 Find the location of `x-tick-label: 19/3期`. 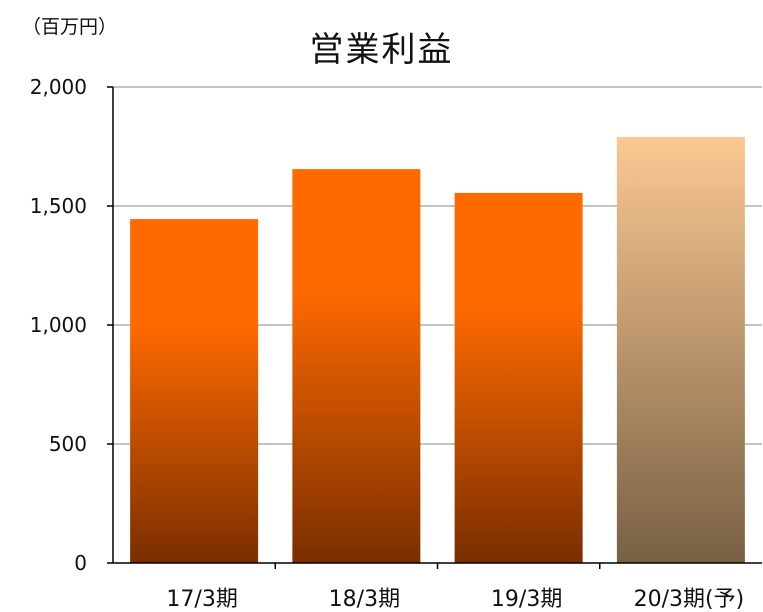

x-tick-label: 19/3期 is located at coordinates (526, 599).